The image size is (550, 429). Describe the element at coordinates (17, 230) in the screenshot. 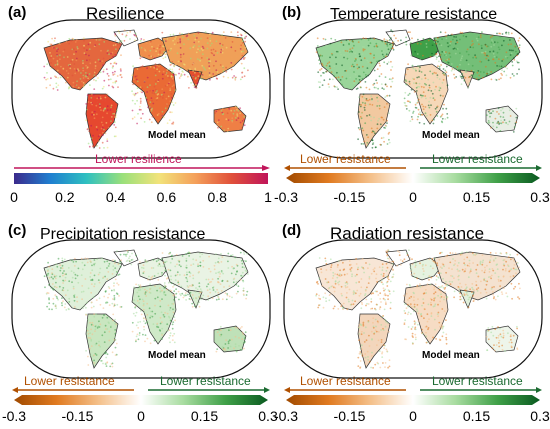

I see `panel-label: (c)` at that location.